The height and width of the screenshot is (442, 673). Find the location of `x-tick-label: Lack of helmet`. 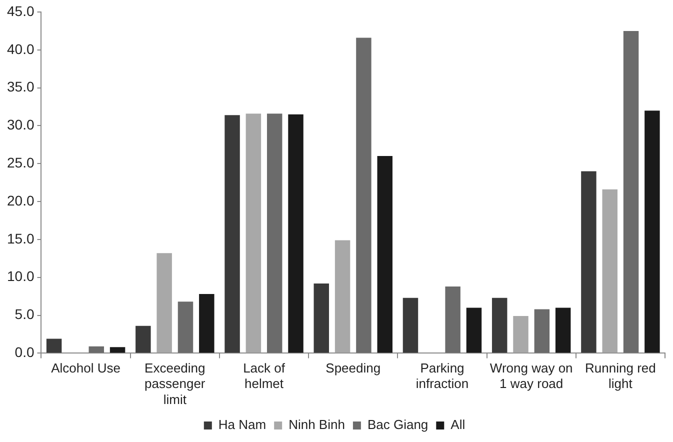

x-tick-label: Lack of helmet is located at coordinates (264, 376).